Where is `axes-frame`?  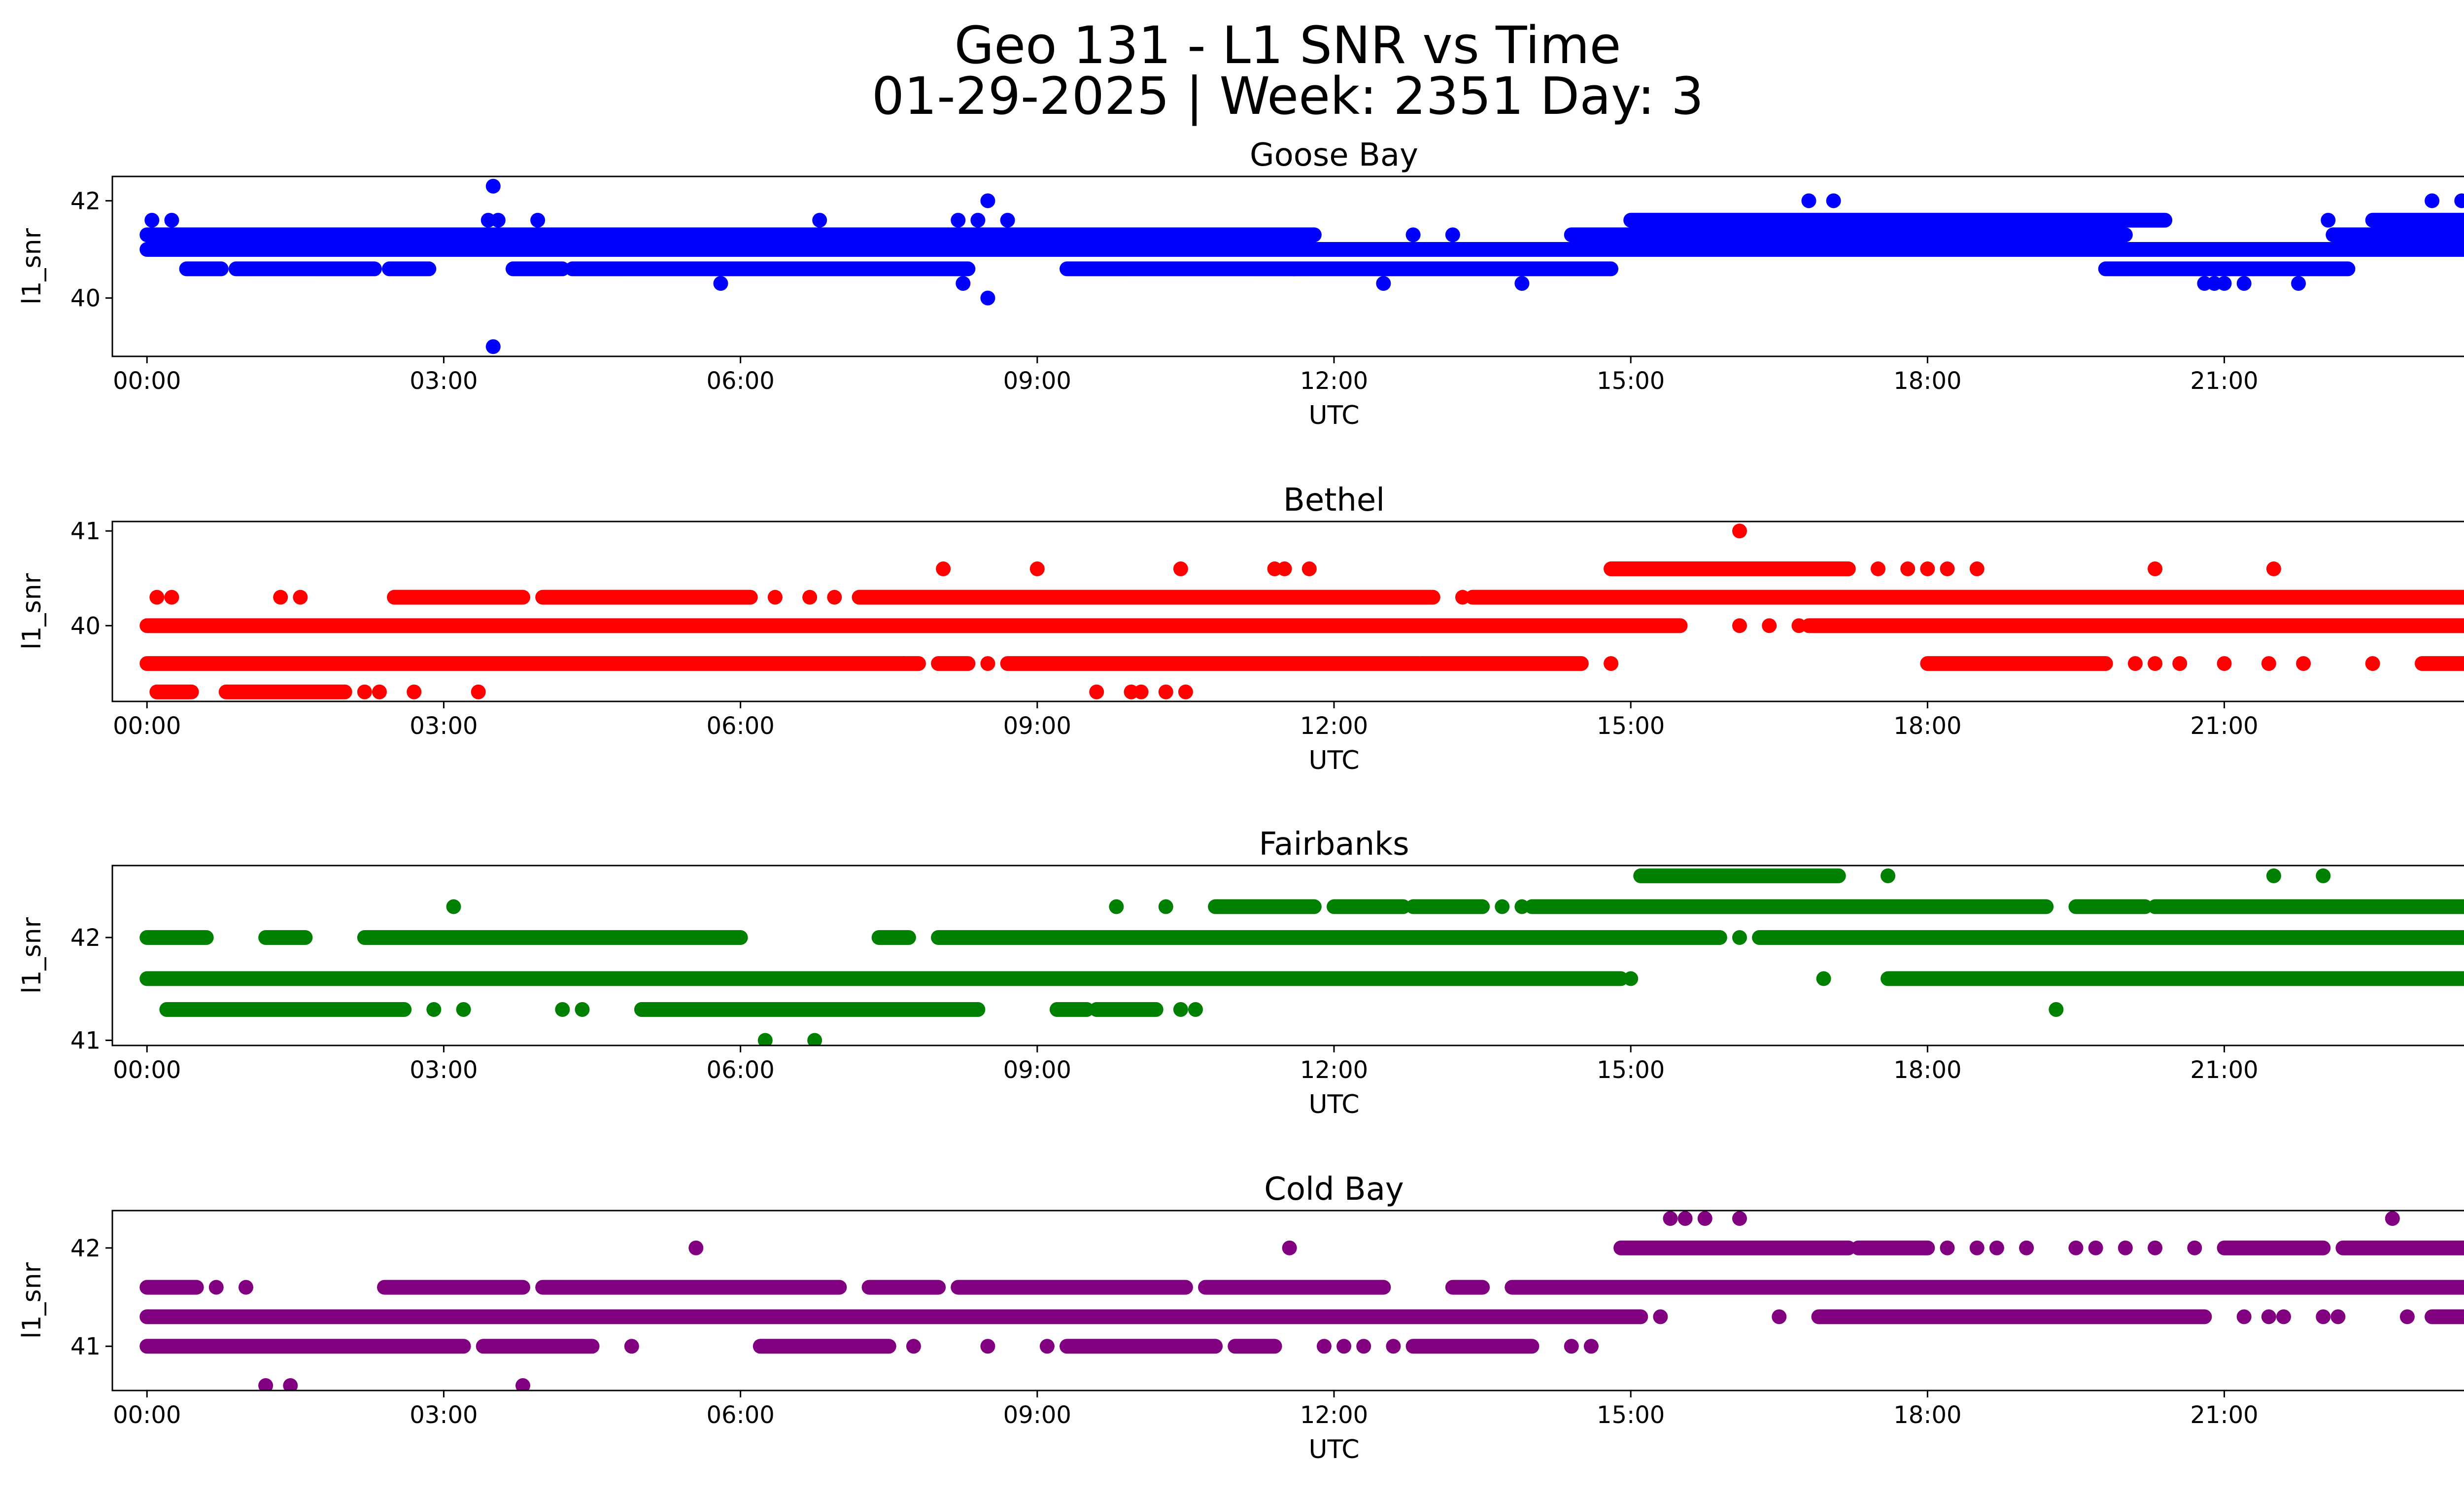 axes-frame is located at coordinates (1287, 611).